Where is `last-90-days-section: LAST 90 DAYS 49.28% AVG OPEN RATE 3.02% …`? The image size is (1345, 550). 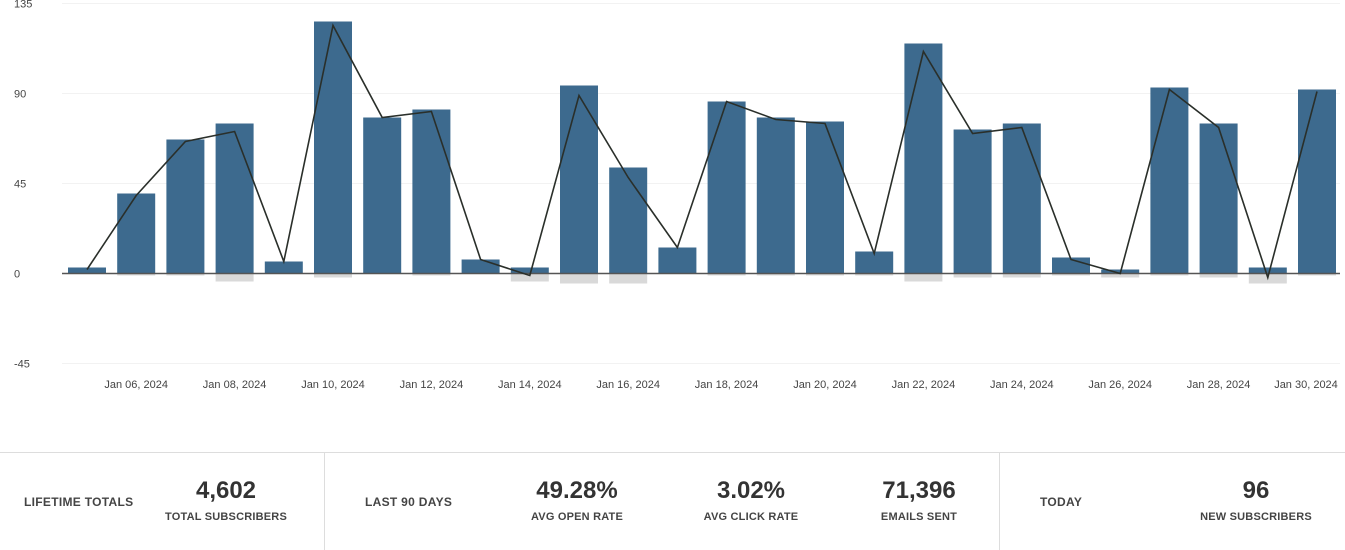 last-90-days-section: LAST 90 DAYS 49.28% AVG OPEN RATE 3.02% … is located at coordinates (662, 501).